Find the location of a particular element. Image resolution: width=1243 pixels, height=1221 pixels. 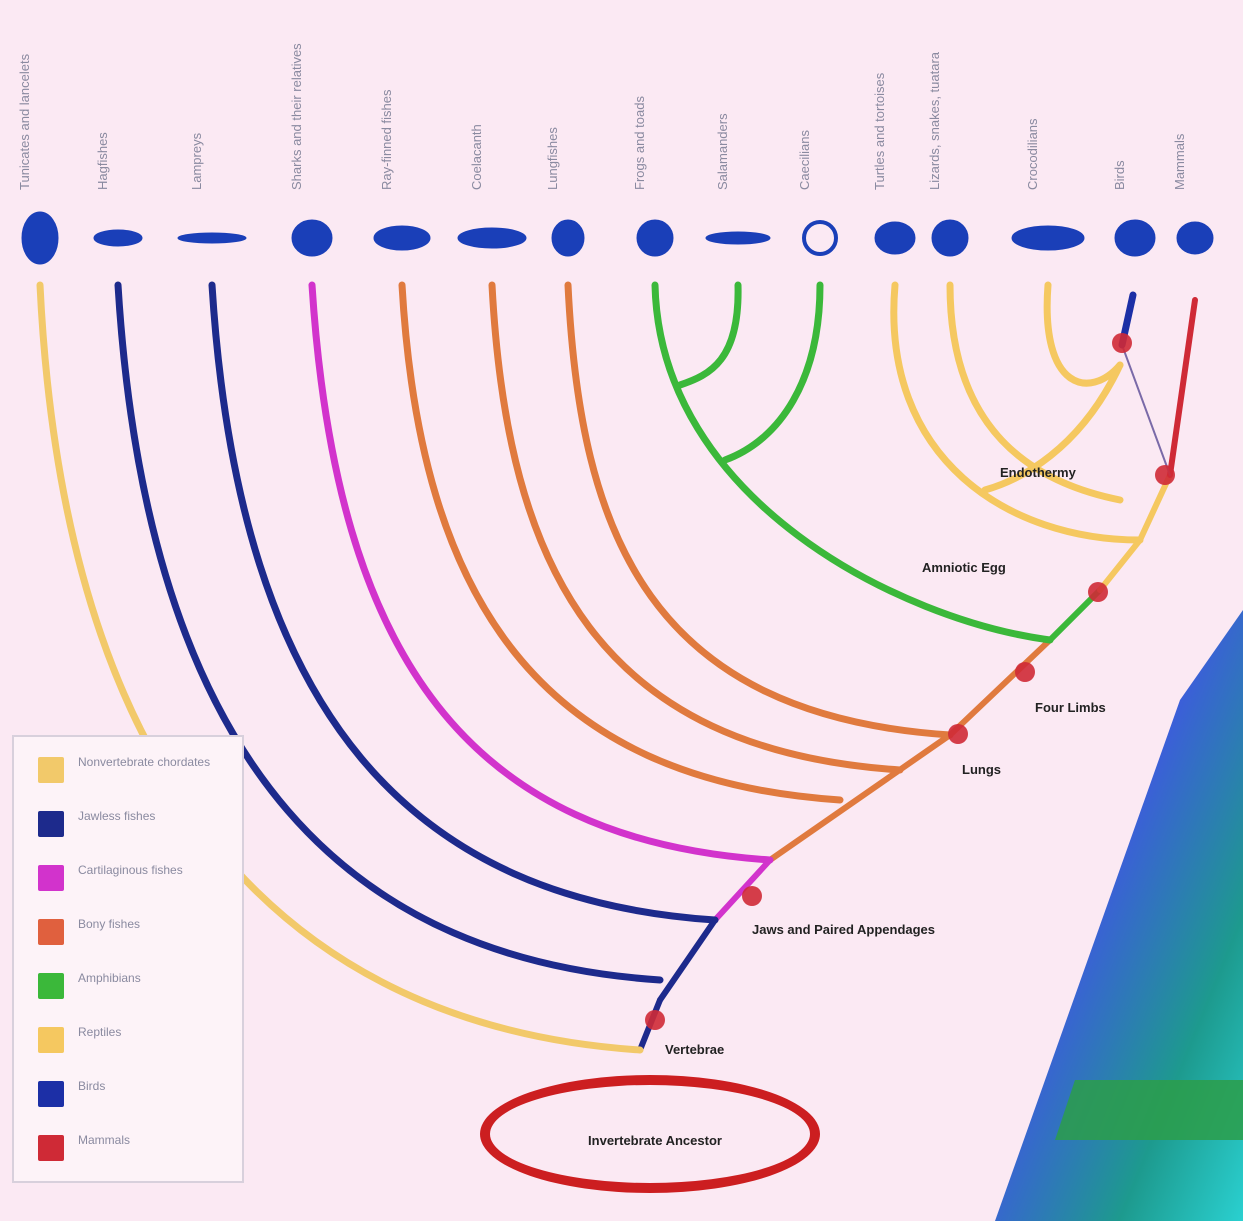

bird-icon is located at coordinates (1135, 238).